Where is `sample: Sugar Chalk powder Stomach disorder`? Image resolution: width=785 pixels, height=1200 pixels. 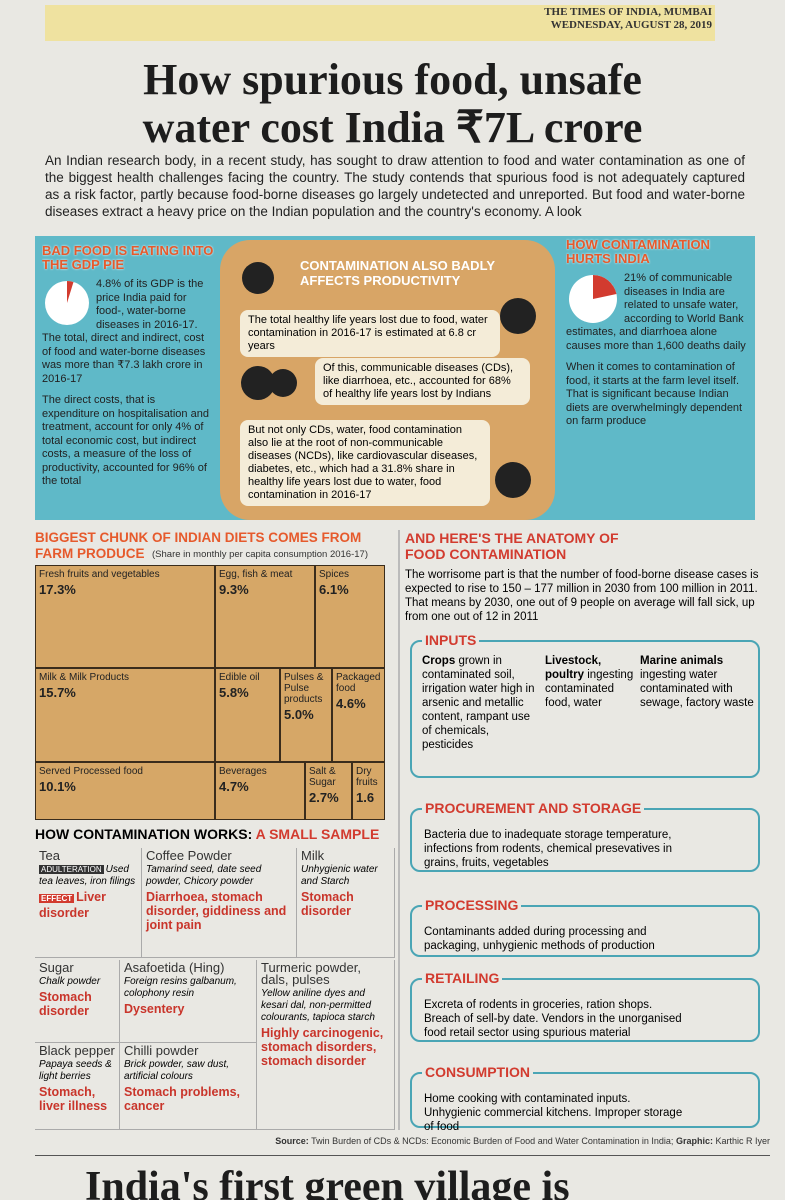
sample: Sugar Chalk powder Stomach disorder is located at coordinates (77, 1001).